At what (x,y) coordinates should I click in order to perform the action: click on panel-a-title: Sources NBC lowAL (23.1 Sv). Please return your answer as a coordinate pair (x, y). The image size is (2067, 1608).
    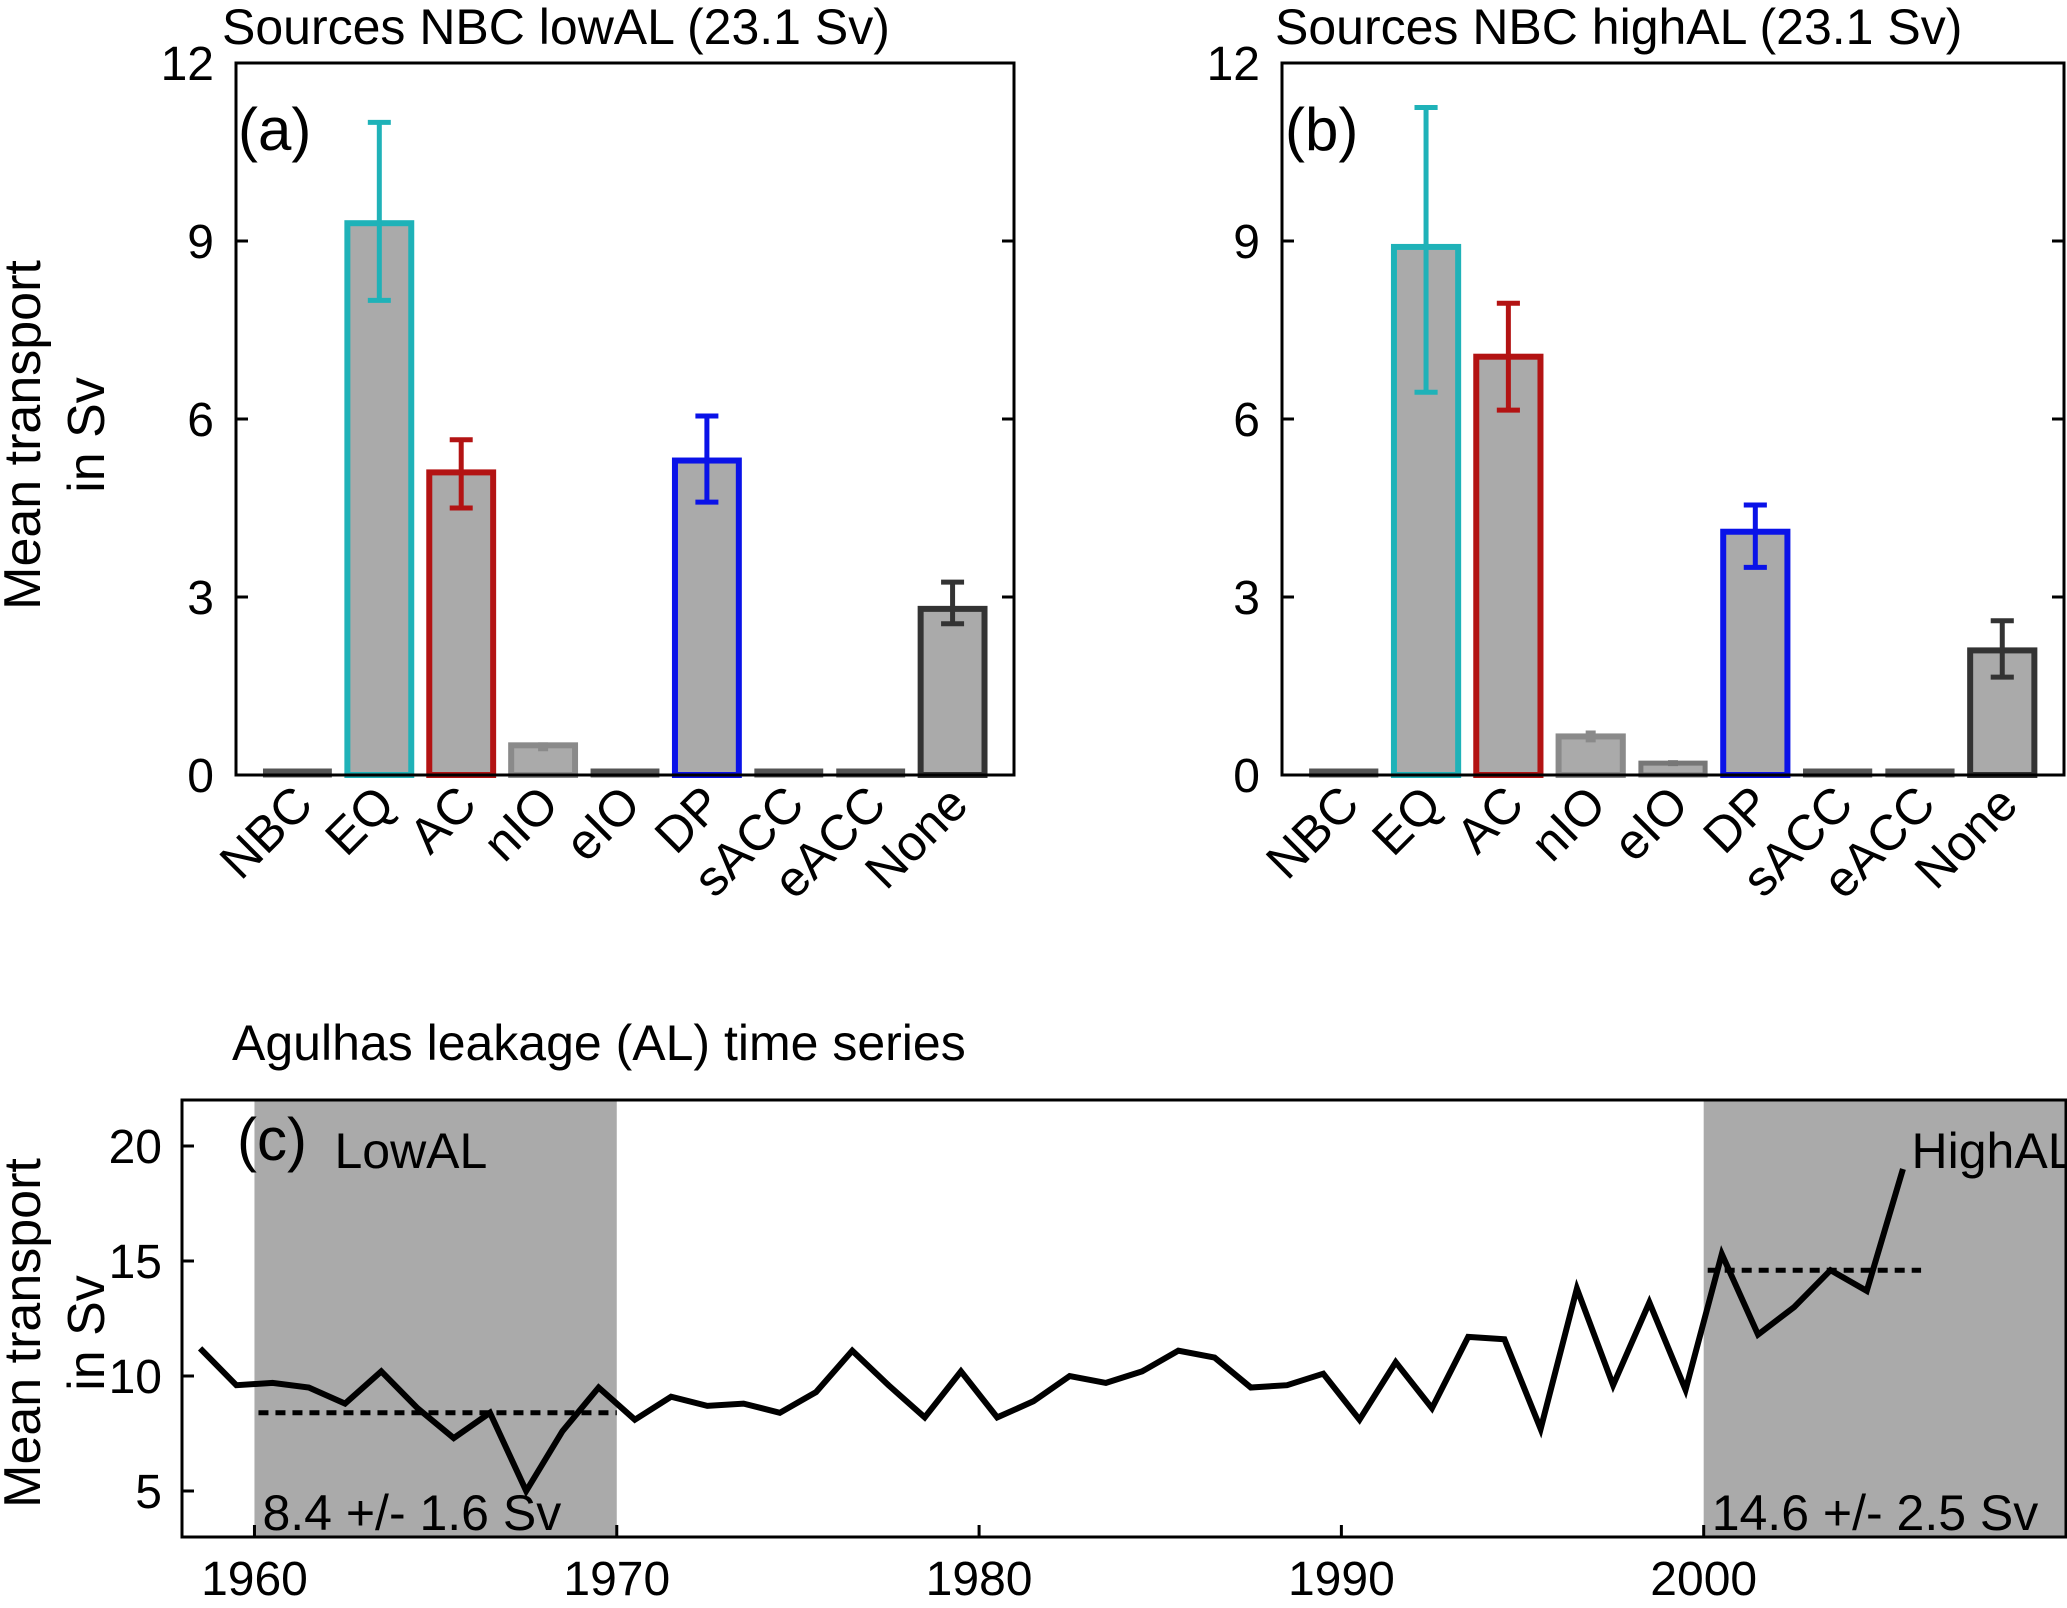
    Looking at the image, I should click on (556, 27).